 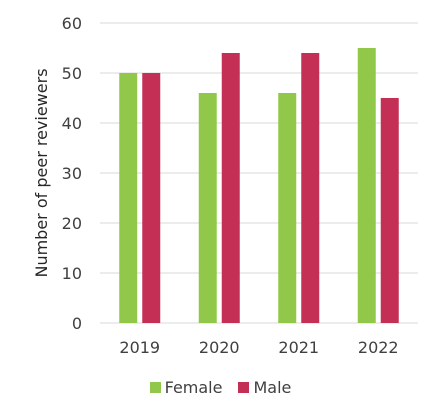 I want to click on legend-item-female: Female, so click(x=186, y=387).